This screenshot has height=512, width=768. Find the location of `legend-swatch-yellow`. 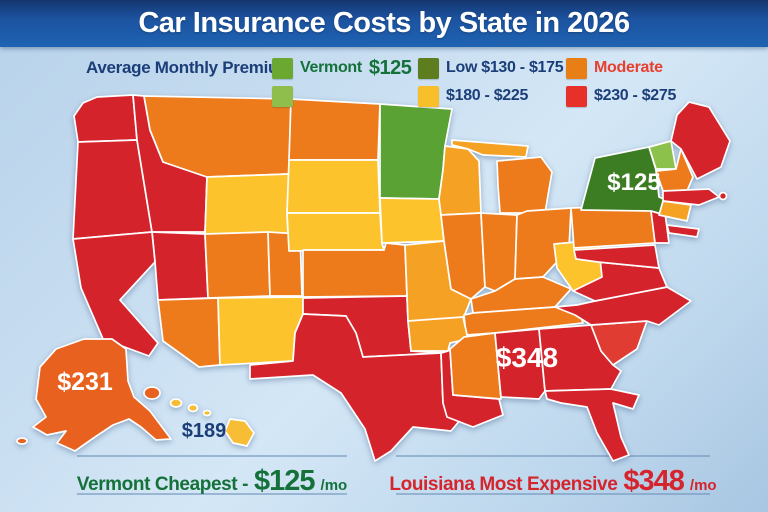

legend-swatch-yellow is located at coordinates (428, 96).